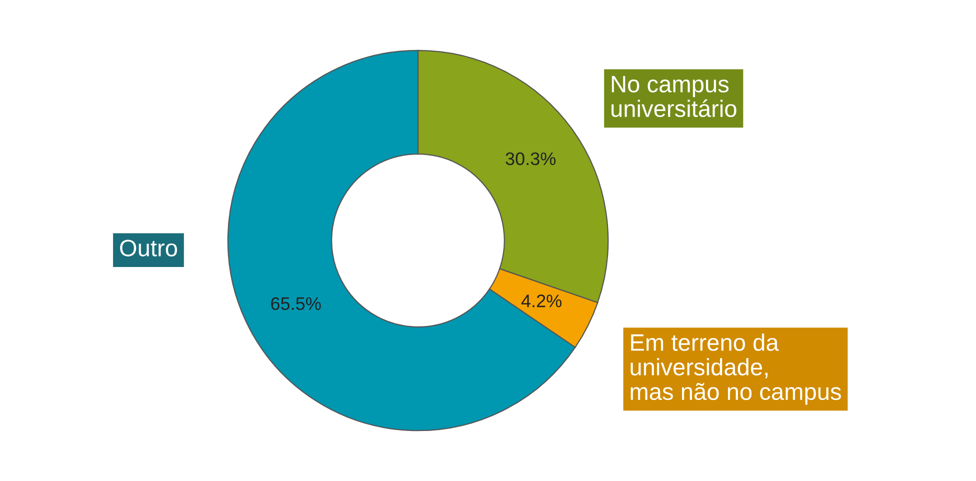 The image size is (976, 481). What do you see at coordinates (149, 248) in the screenshot?
I see `slice-label: Outro` at bounding box center [149, 248].